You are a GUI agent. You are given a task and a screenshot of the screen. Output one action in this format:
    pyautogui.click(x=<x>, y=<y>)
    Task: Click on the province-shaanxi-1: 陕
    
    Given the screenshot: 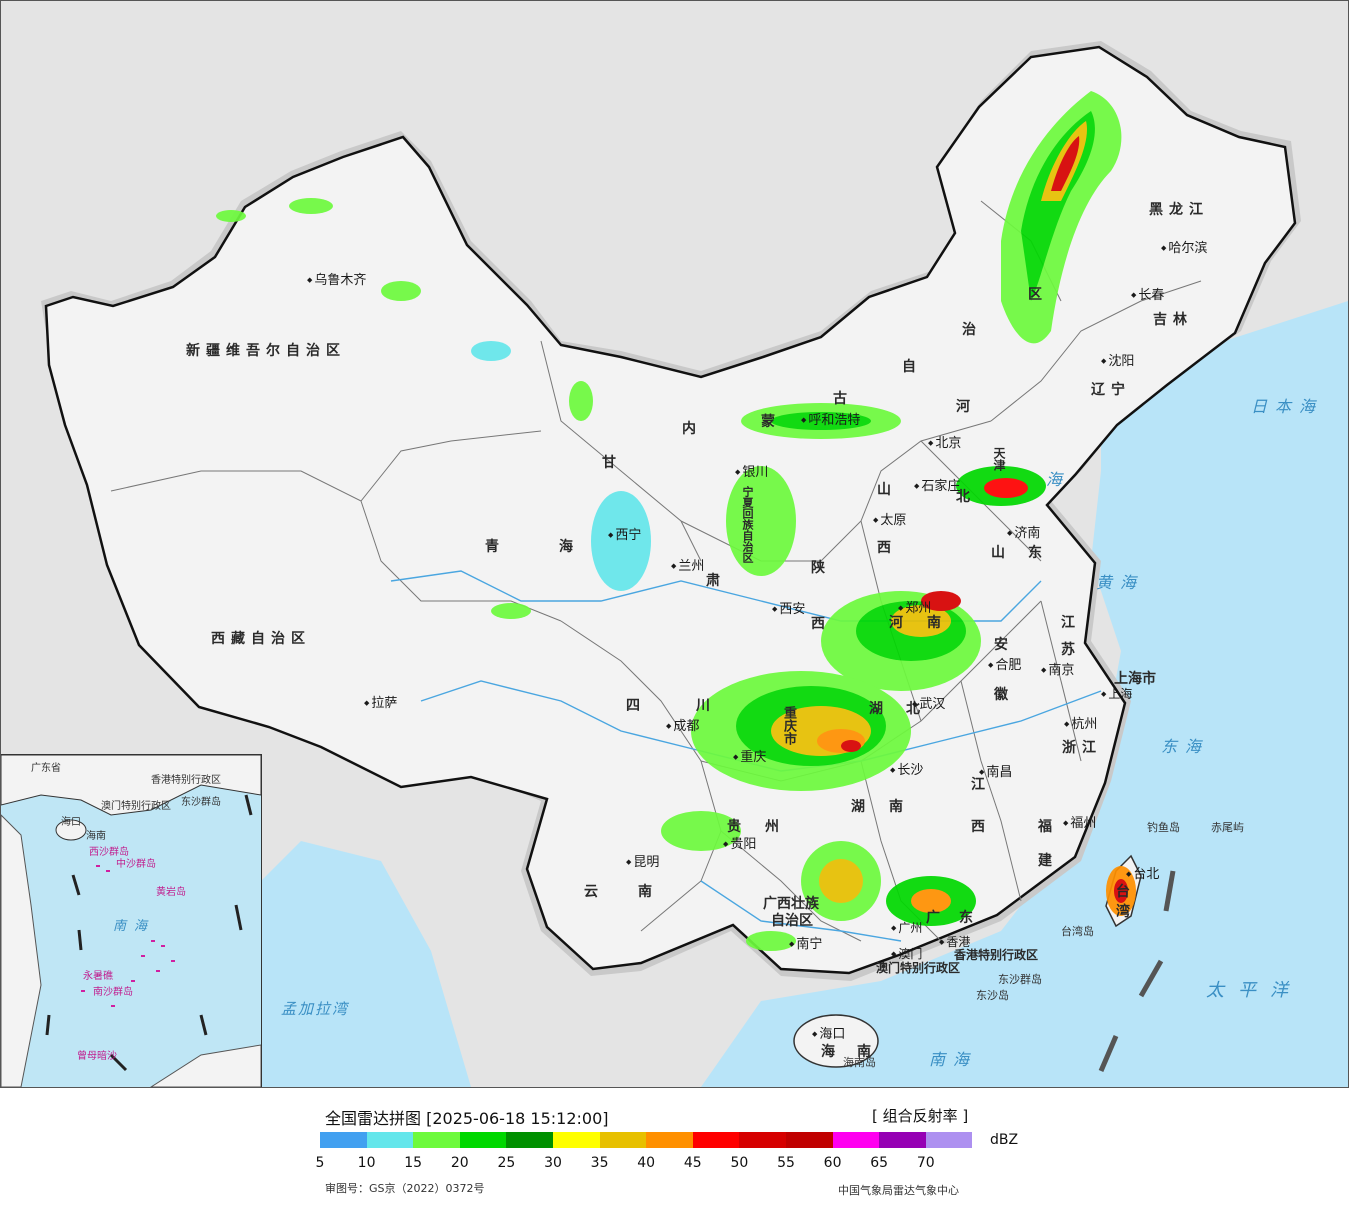 What is the action you would take?
    pyautogui.click(x=818, y=568)
    